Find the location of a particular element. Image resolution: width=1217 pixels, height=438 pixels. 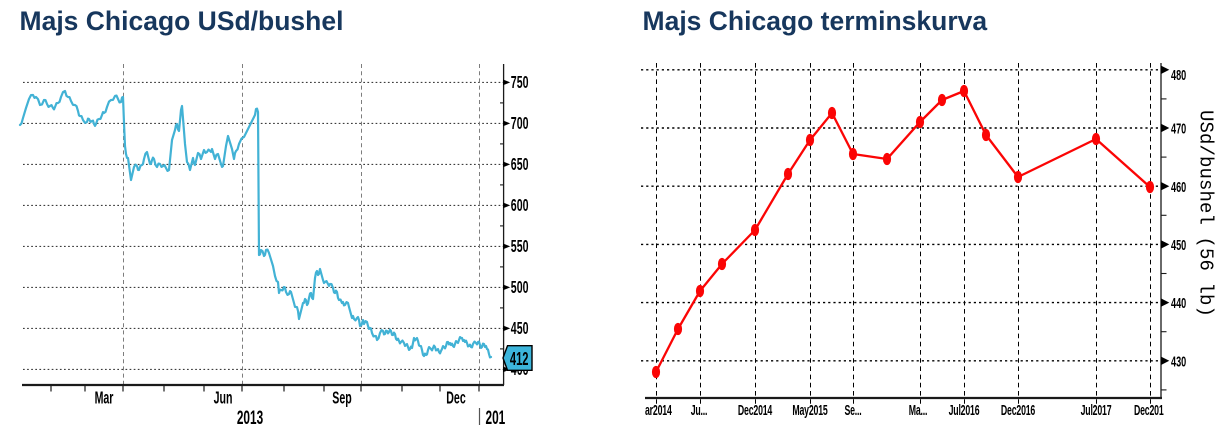

svg-text: Dec is located at coordinates (455, 398).